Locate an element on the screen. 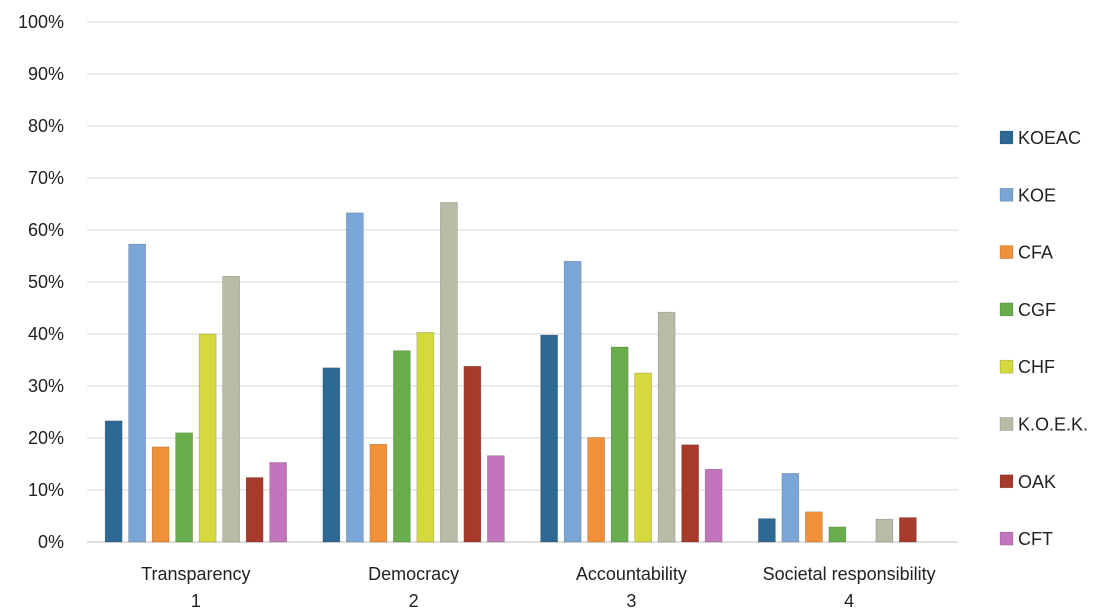  category-index-label: 1 is located at coordinates (196, 600).